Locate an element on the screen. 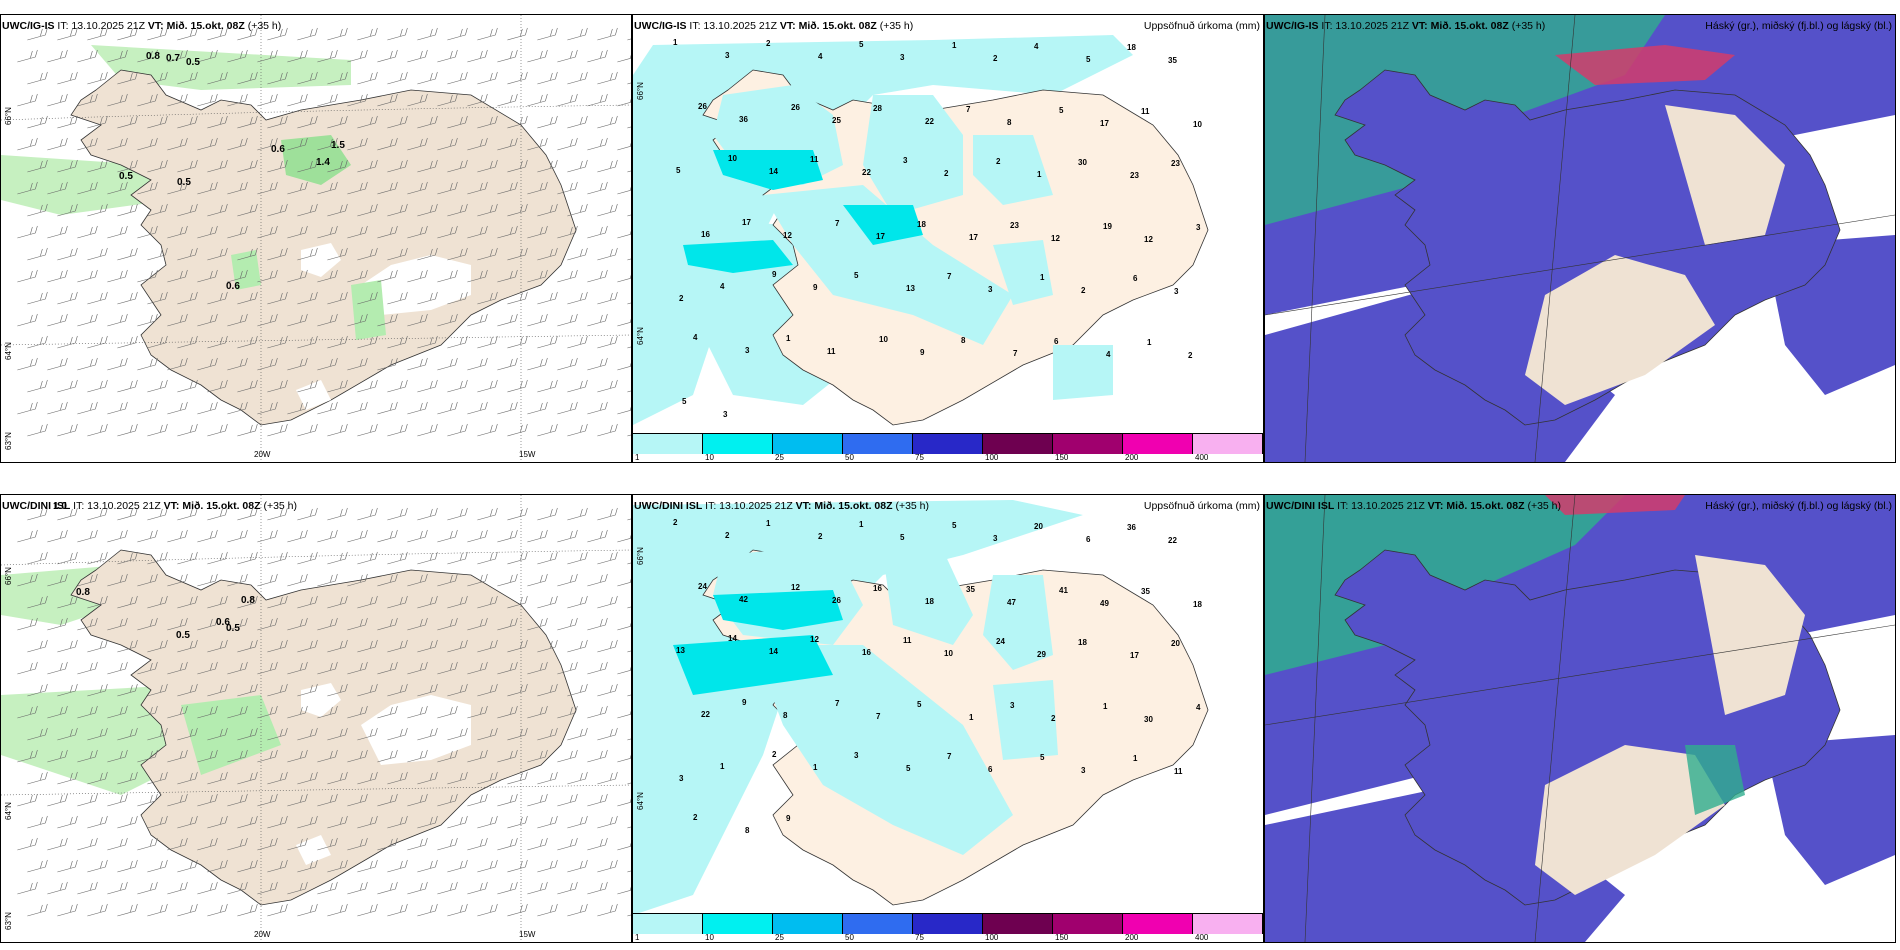 Image resolution: width=1900 pixels, height=950 pixels. colorbar-tick-label: 100 is located at coordinates (992, 937).